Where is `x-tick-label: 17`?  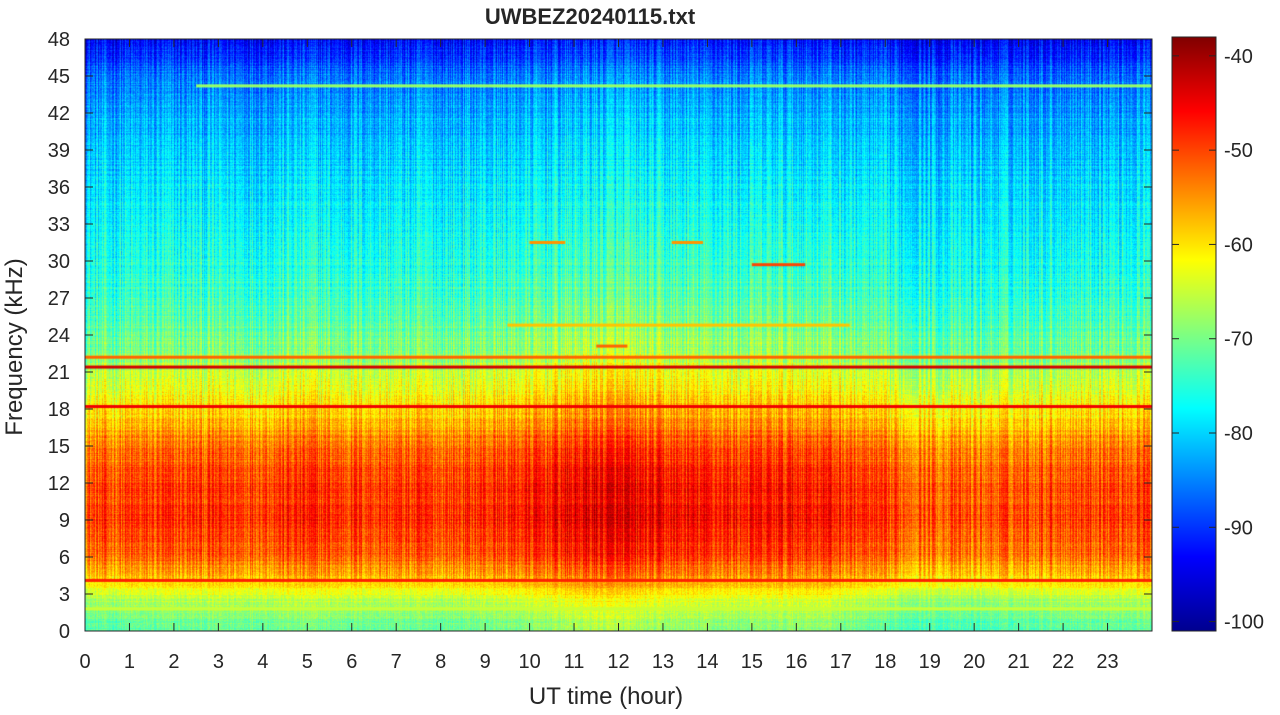
x-tick-label: 17 is located at coordinates (841, 662).